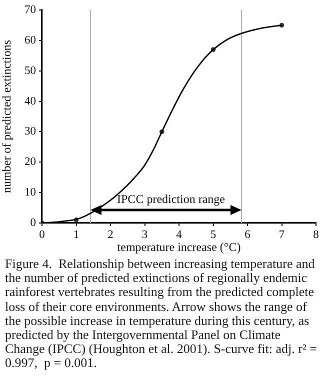 This screenshot has width=323, height=383. Describe the element at coordinates (30, 101) in the screenshot. I see `y-tick-label: 40` at that location.